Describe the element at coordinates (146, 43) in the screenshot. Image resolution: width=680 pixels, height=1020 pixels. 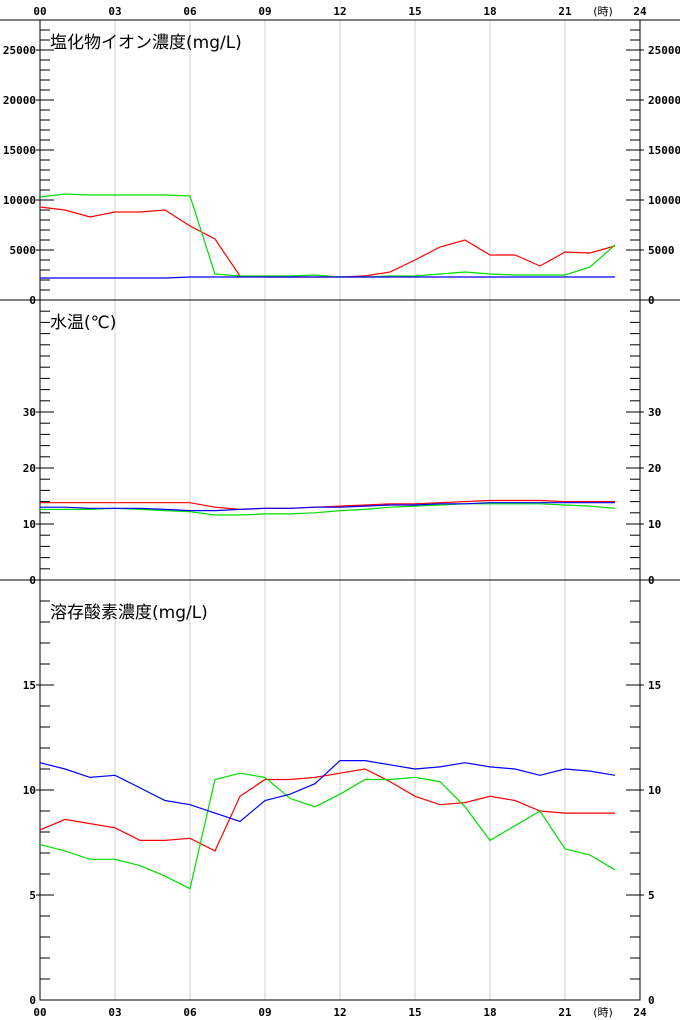
I see `panel-title-0: 塩化物イオン濃度(mg/L)` at that location.